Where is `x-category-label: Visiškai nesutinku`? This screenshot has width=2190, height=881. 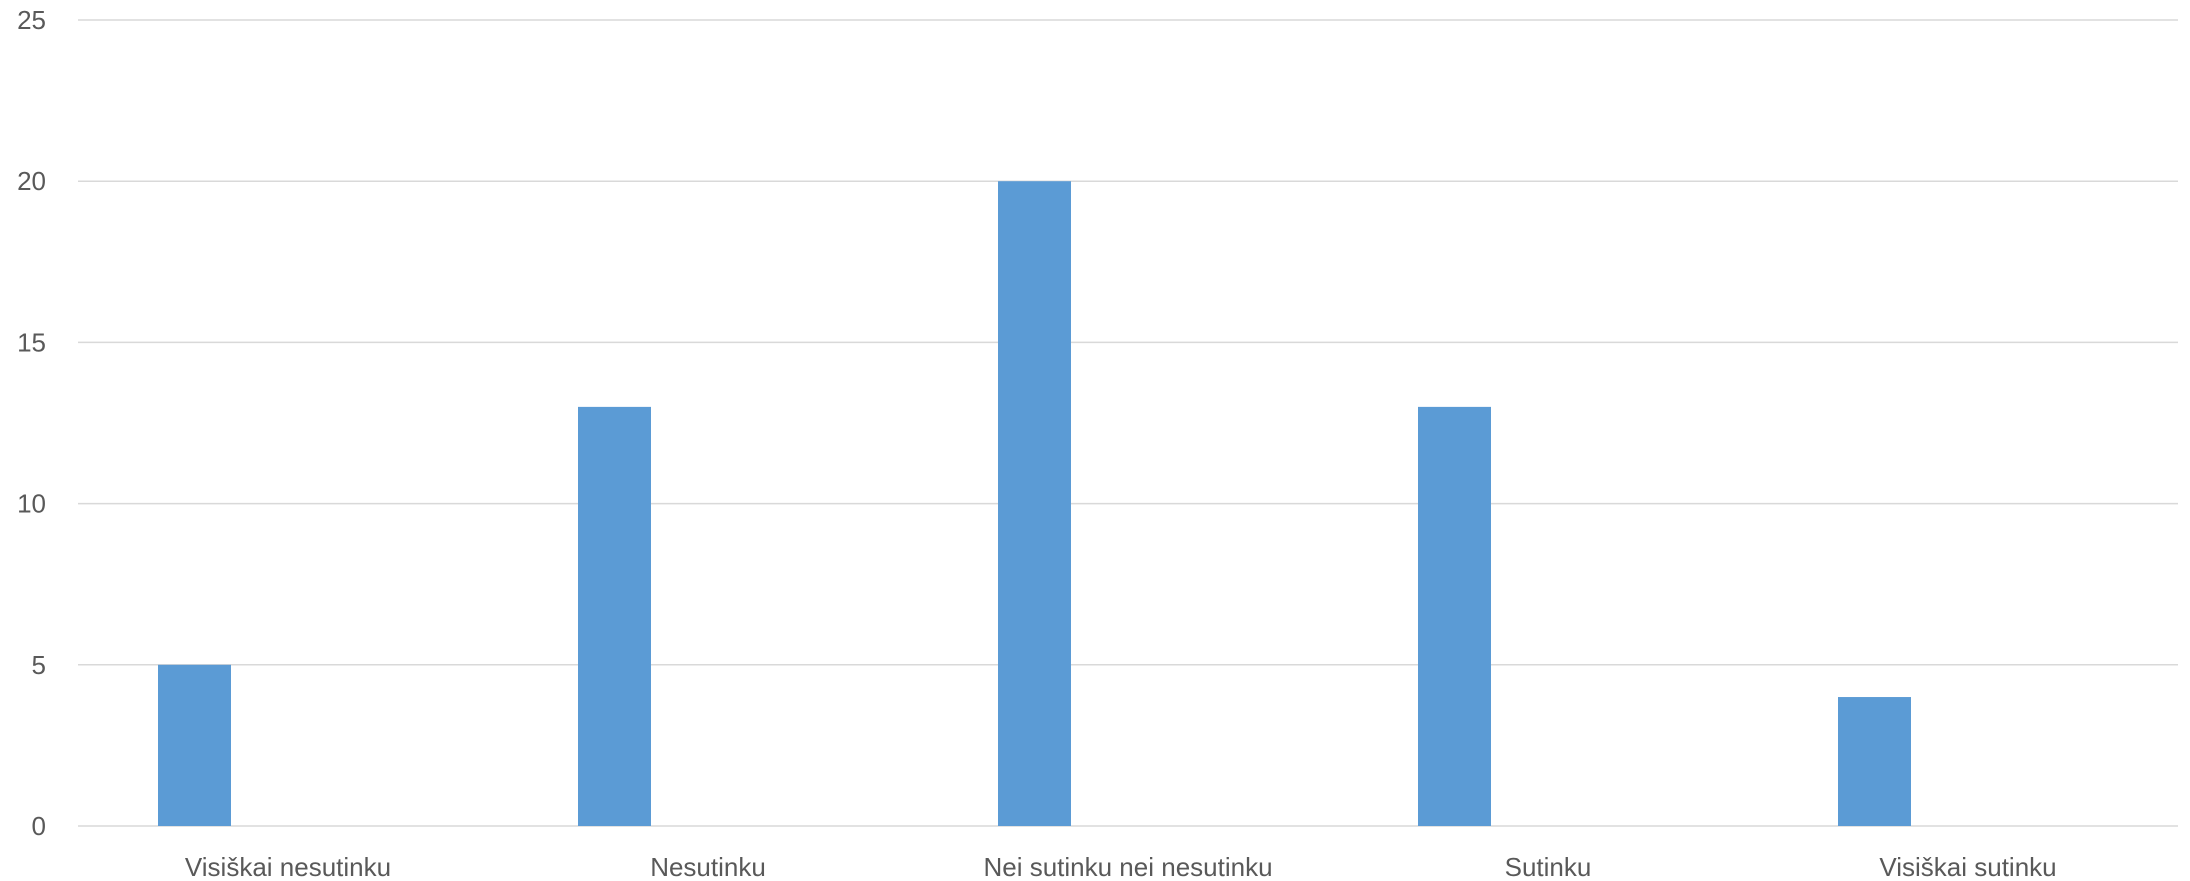 x-category-label: Visiškai nesutinku is located at coordinates (288, 866).